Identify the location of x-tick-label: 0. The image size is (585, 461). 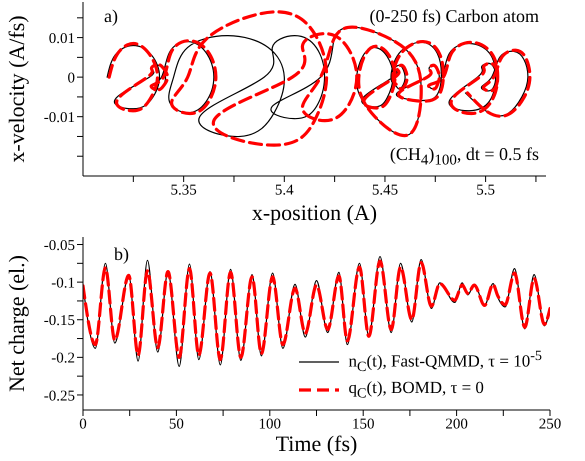
(83, 424).